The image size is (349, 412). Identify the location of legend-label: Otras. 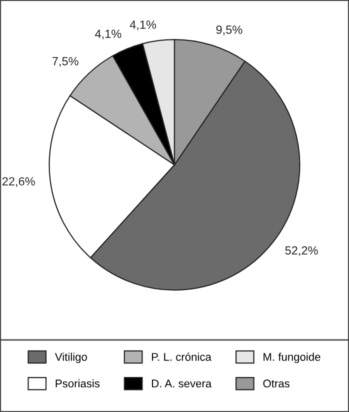
(276, 384).